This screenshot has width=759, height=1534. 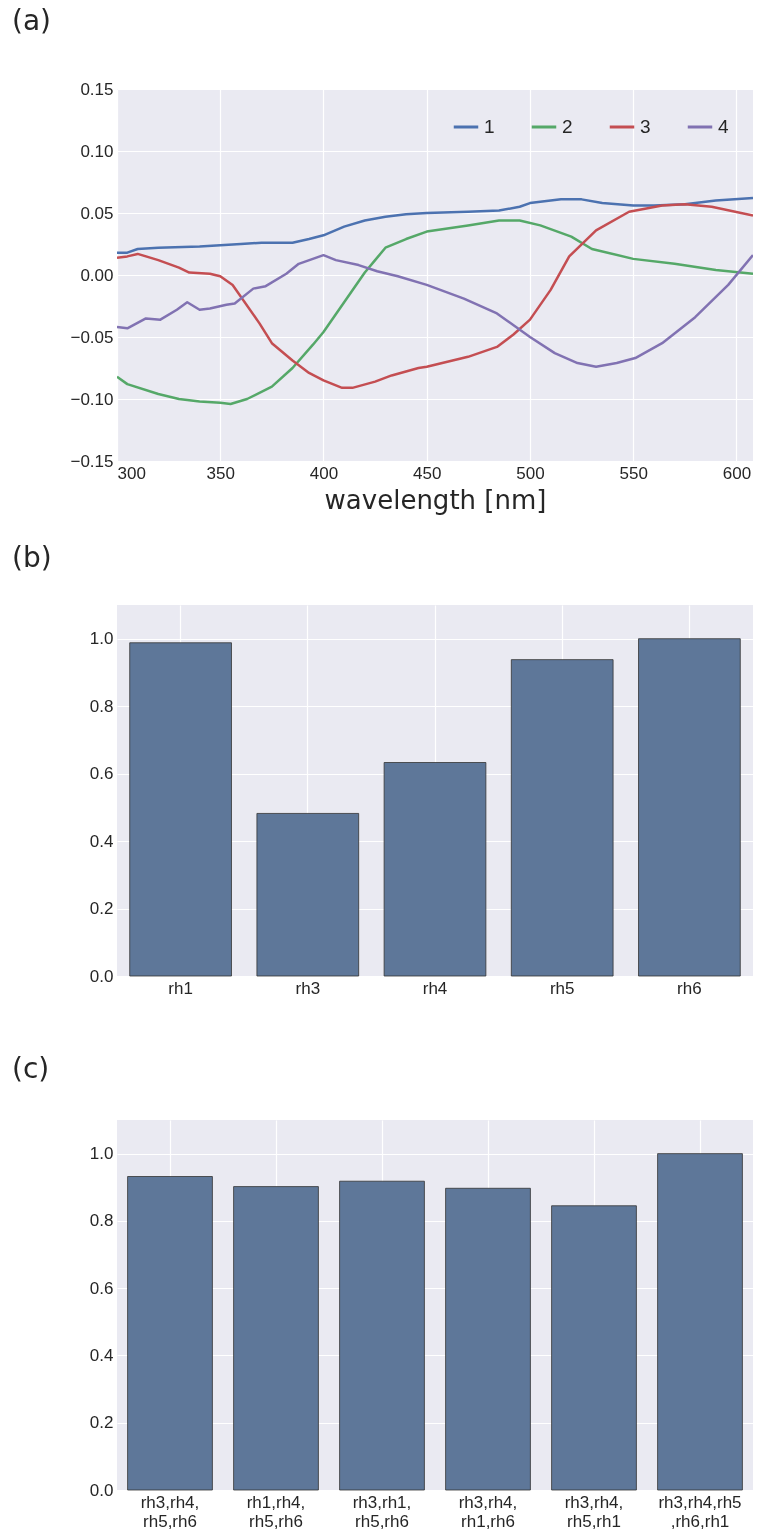 I want to click on chart-title: (a), so click(x=32, y=21).